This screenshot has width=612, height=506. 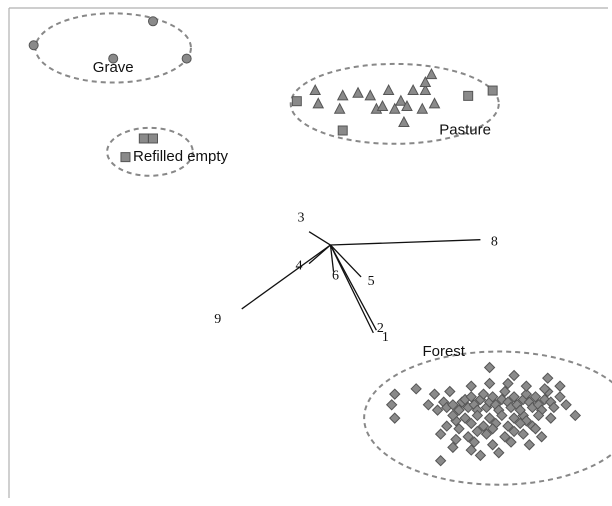 What do you see at coordinates (217, 319) in the screenshot?
I see `vector-label-9: 9` at bounding box center [217, 319].